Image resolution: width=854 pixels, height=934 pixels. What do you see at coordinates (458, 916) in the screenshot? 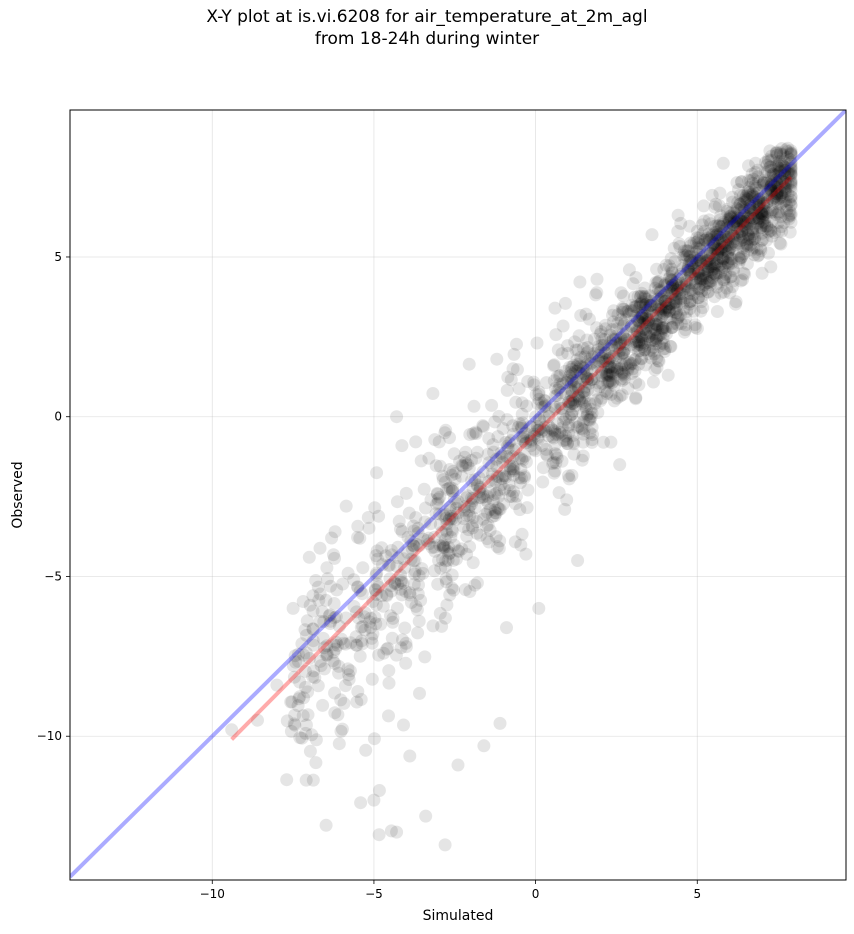
I see `x-axis-label: Simulated` at bounding box center [458, 916].